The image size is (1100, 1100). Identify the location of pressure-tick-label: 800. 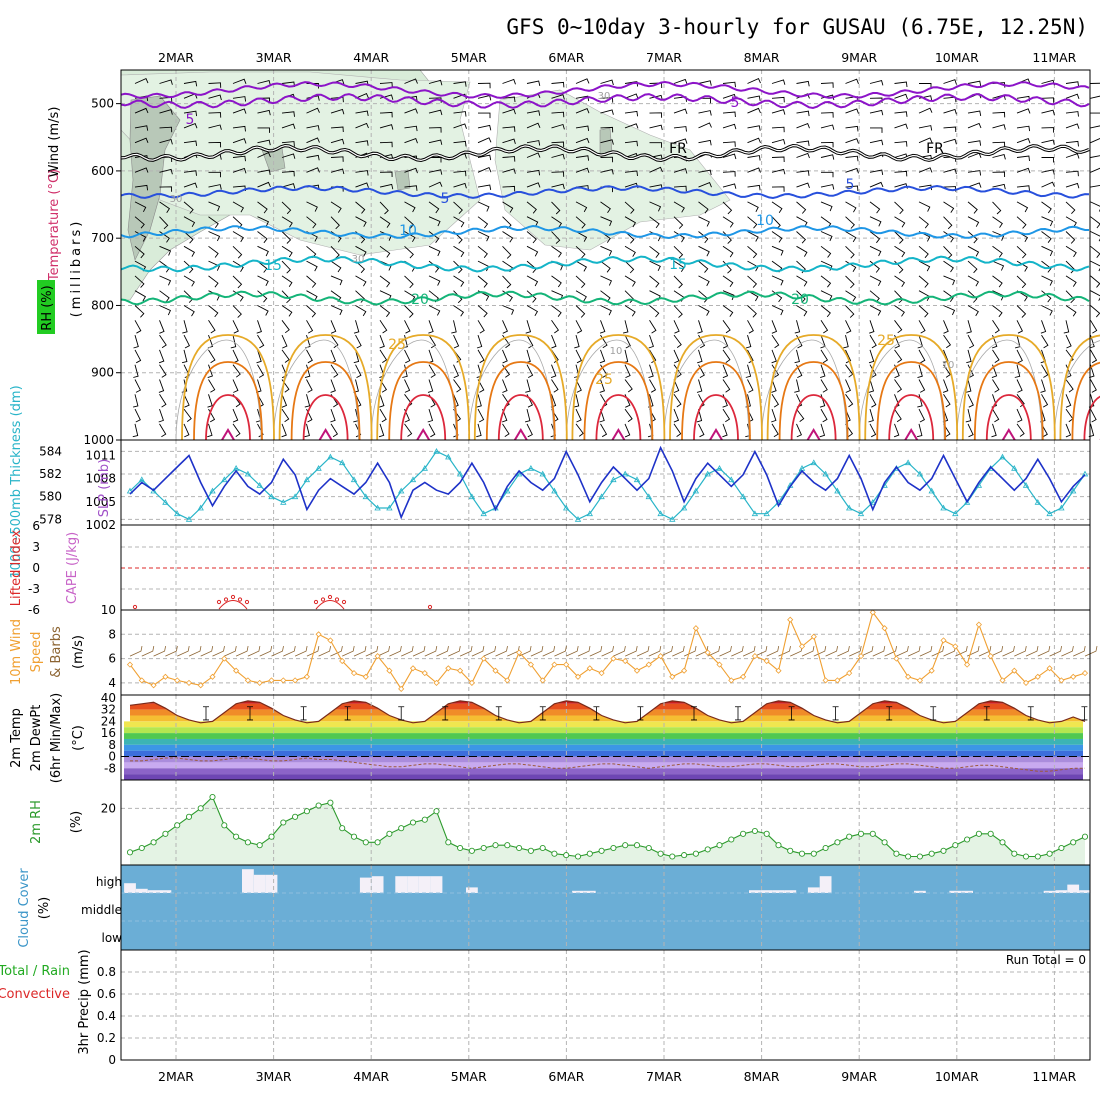
(102, 305).